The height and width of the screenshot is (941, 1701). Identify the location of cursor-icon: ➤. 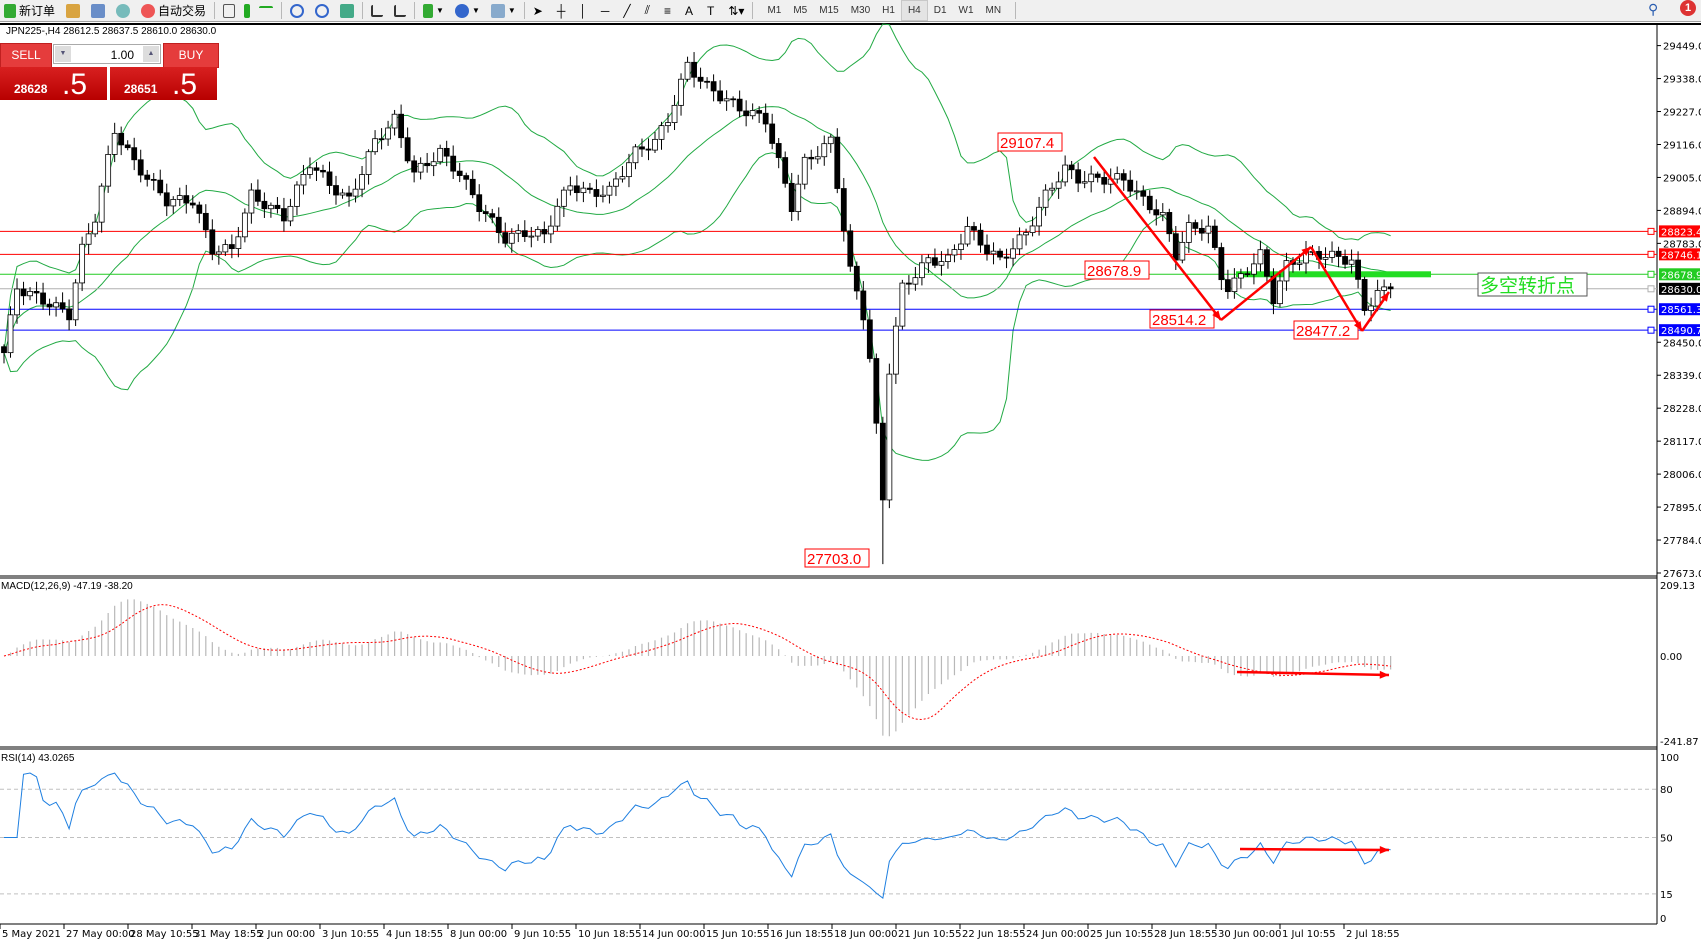
(537, 10).